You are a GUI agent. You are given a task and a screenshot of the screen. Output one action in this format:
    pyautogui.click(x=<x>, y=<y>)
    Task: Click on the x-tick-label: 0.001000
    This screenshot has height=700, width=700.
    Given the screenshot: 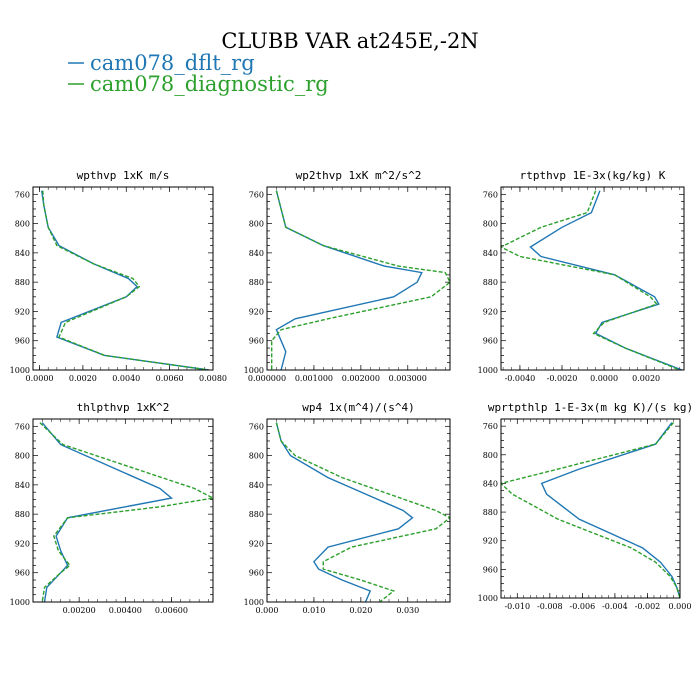 What is the action you would take?
    pyautogui.click(x=314, y=378)
    